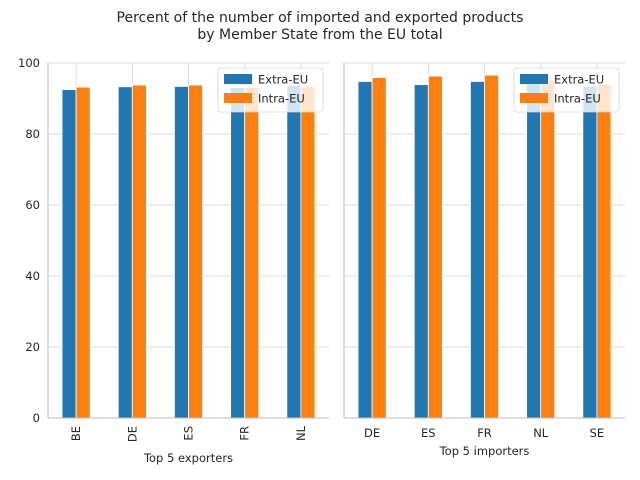 This screenshot has height=480, width=640. Describe the element at coordinates (32, 134) in the screenshot. I see `y-tick-label: 80` at that location.